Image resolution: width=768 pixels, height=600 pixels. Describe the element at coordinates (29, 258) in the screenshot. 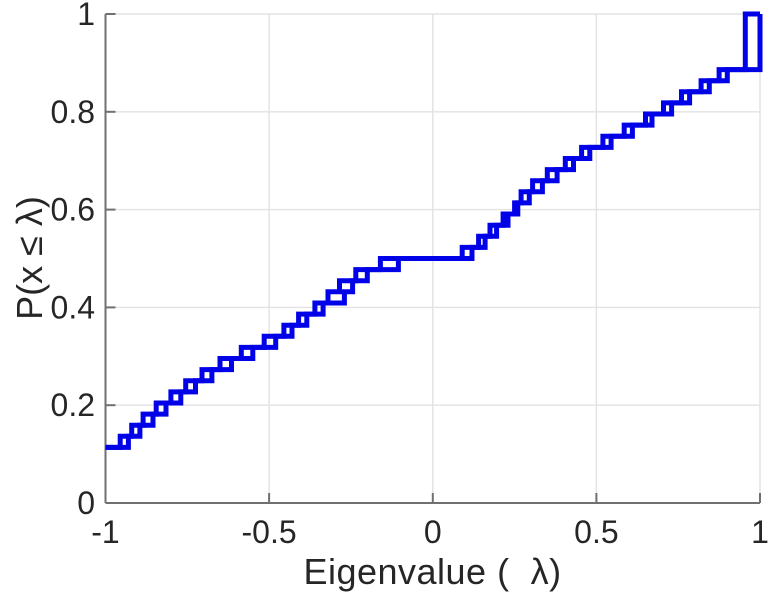

I see `y-axis-title: P(x ≤ λ)` at that location.